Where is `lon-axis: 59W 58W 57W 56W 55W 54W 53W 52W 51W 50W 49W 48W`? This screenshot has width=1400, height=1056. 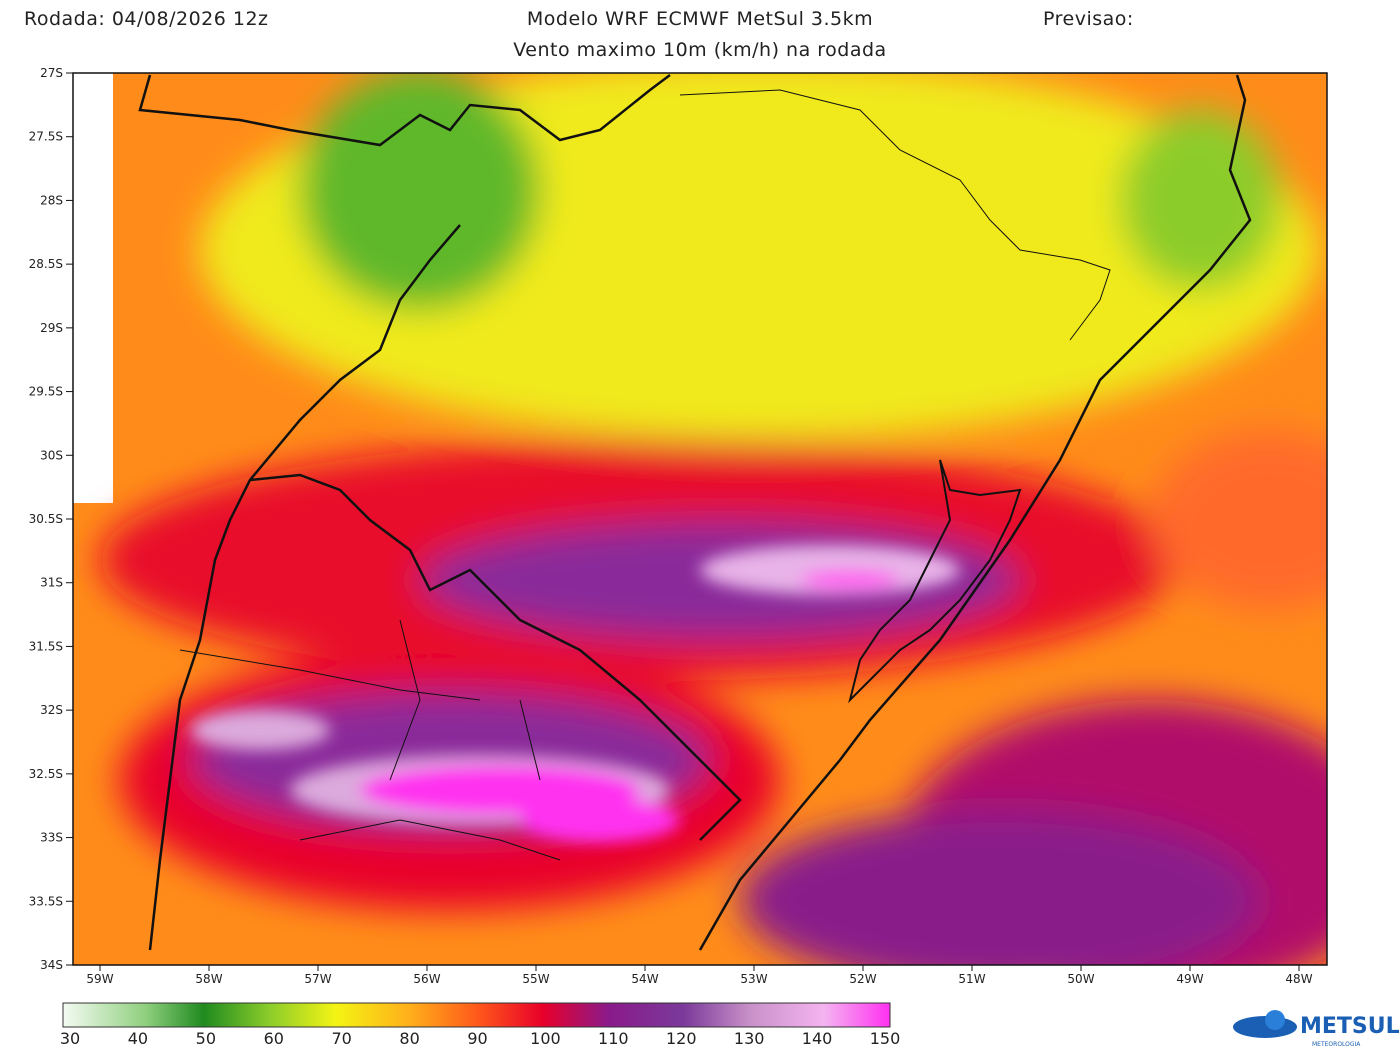
lon-axis: 59W 58W 57W 56W 55W 54W 53W 52W 51W 50W 49W 48W is located at coordinates (699, 975).